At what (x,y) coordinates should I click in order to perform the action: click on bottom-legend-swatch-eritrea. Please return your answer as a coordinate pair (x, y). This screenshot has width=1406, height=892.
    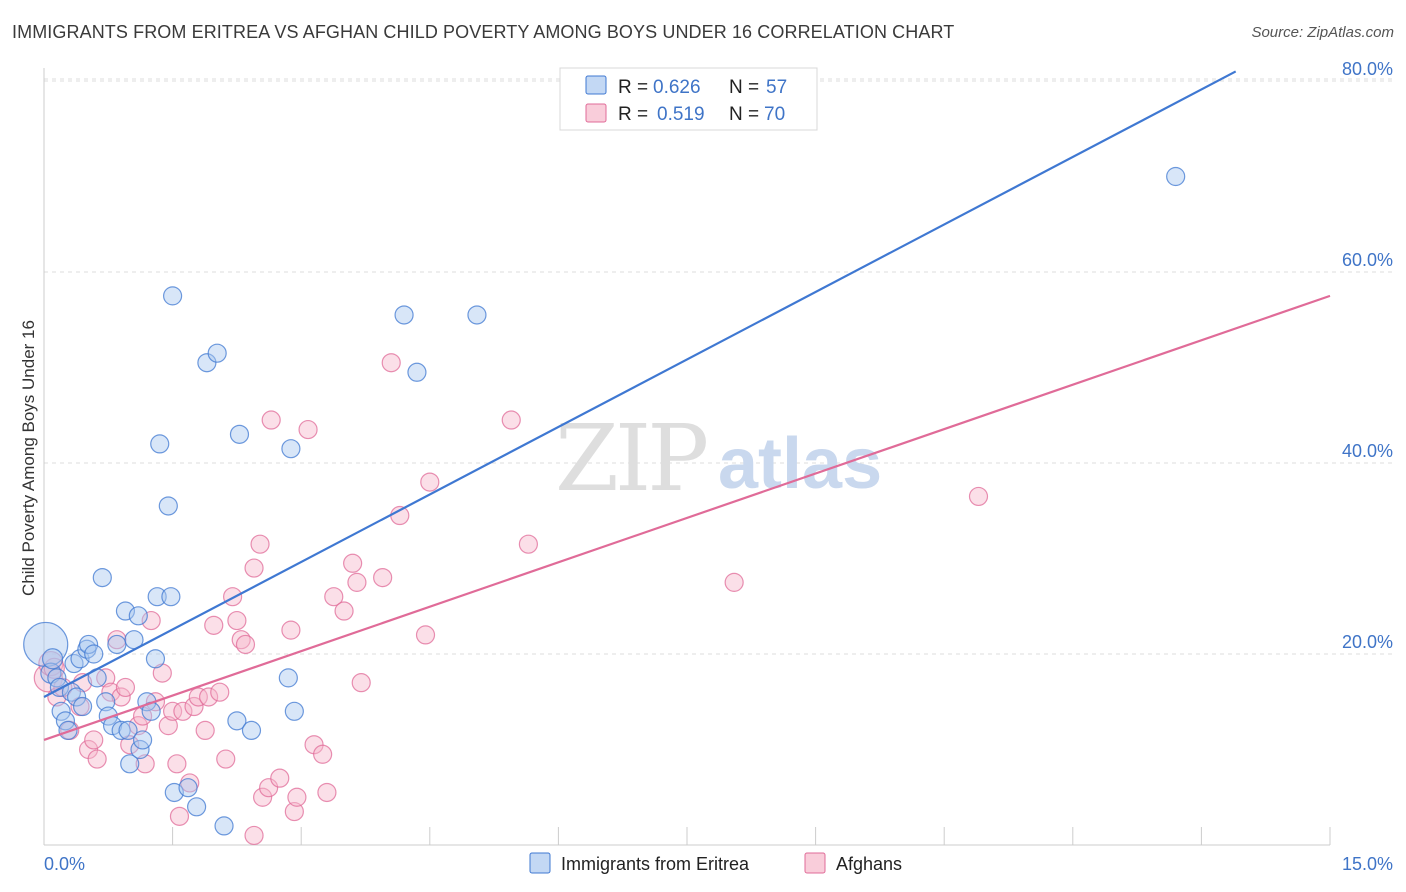
    Looking at the image, I should click on (540, 863).